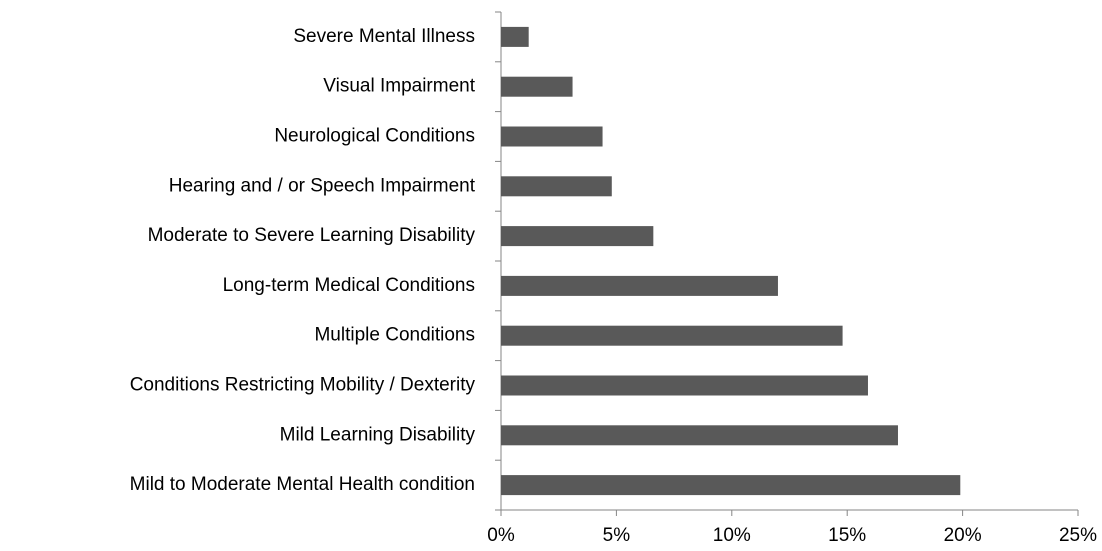 This screenshot has width=1102, height=551. I want to click on y-tick-label: Severe Mental Illness, so click(384, 36).